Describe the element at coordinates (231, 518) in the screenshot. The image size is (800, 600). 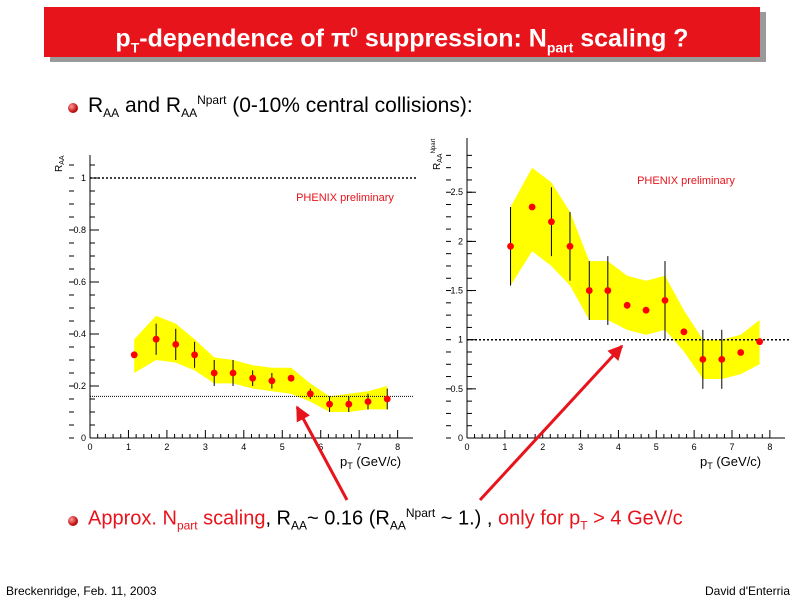
I see `text: scaling` at that location.